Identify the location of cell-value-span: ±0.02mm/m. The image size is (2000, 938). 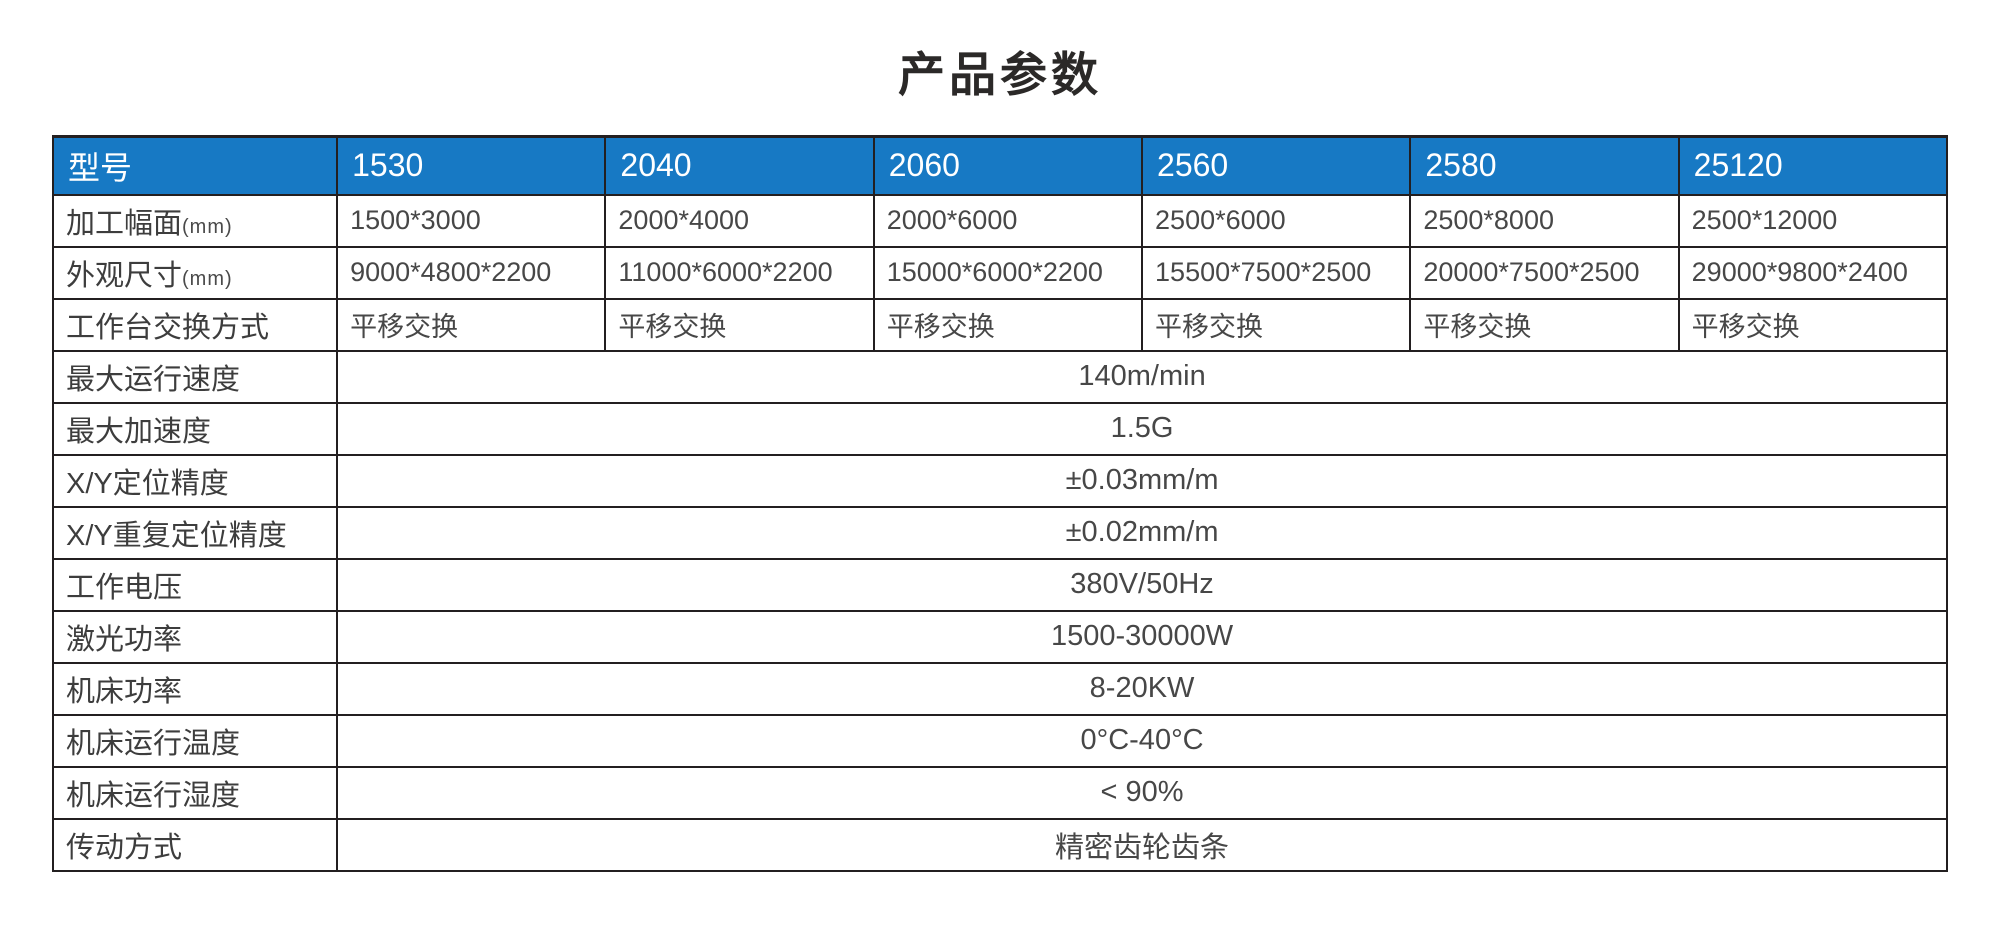
(1142, 532).